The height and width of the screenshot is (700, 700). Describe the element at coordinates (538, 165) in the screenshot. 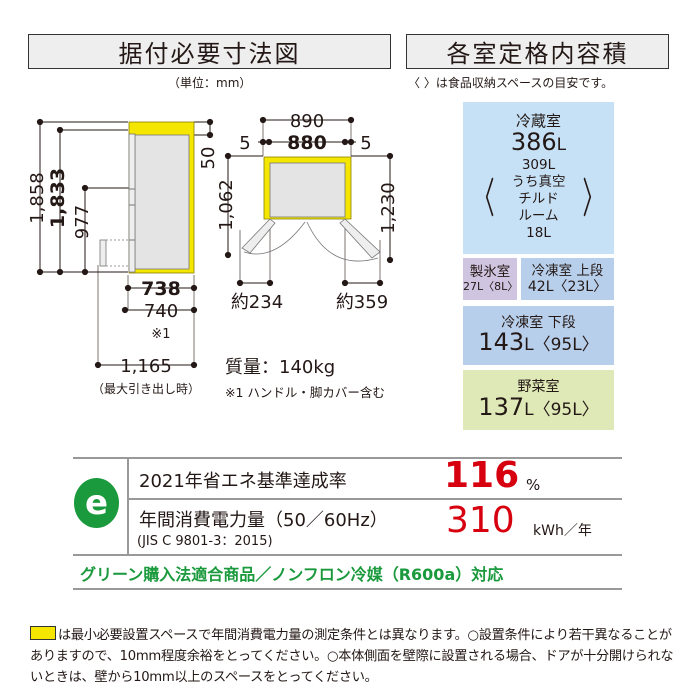

I see `fridge-sub-volume: 309L` at that location.